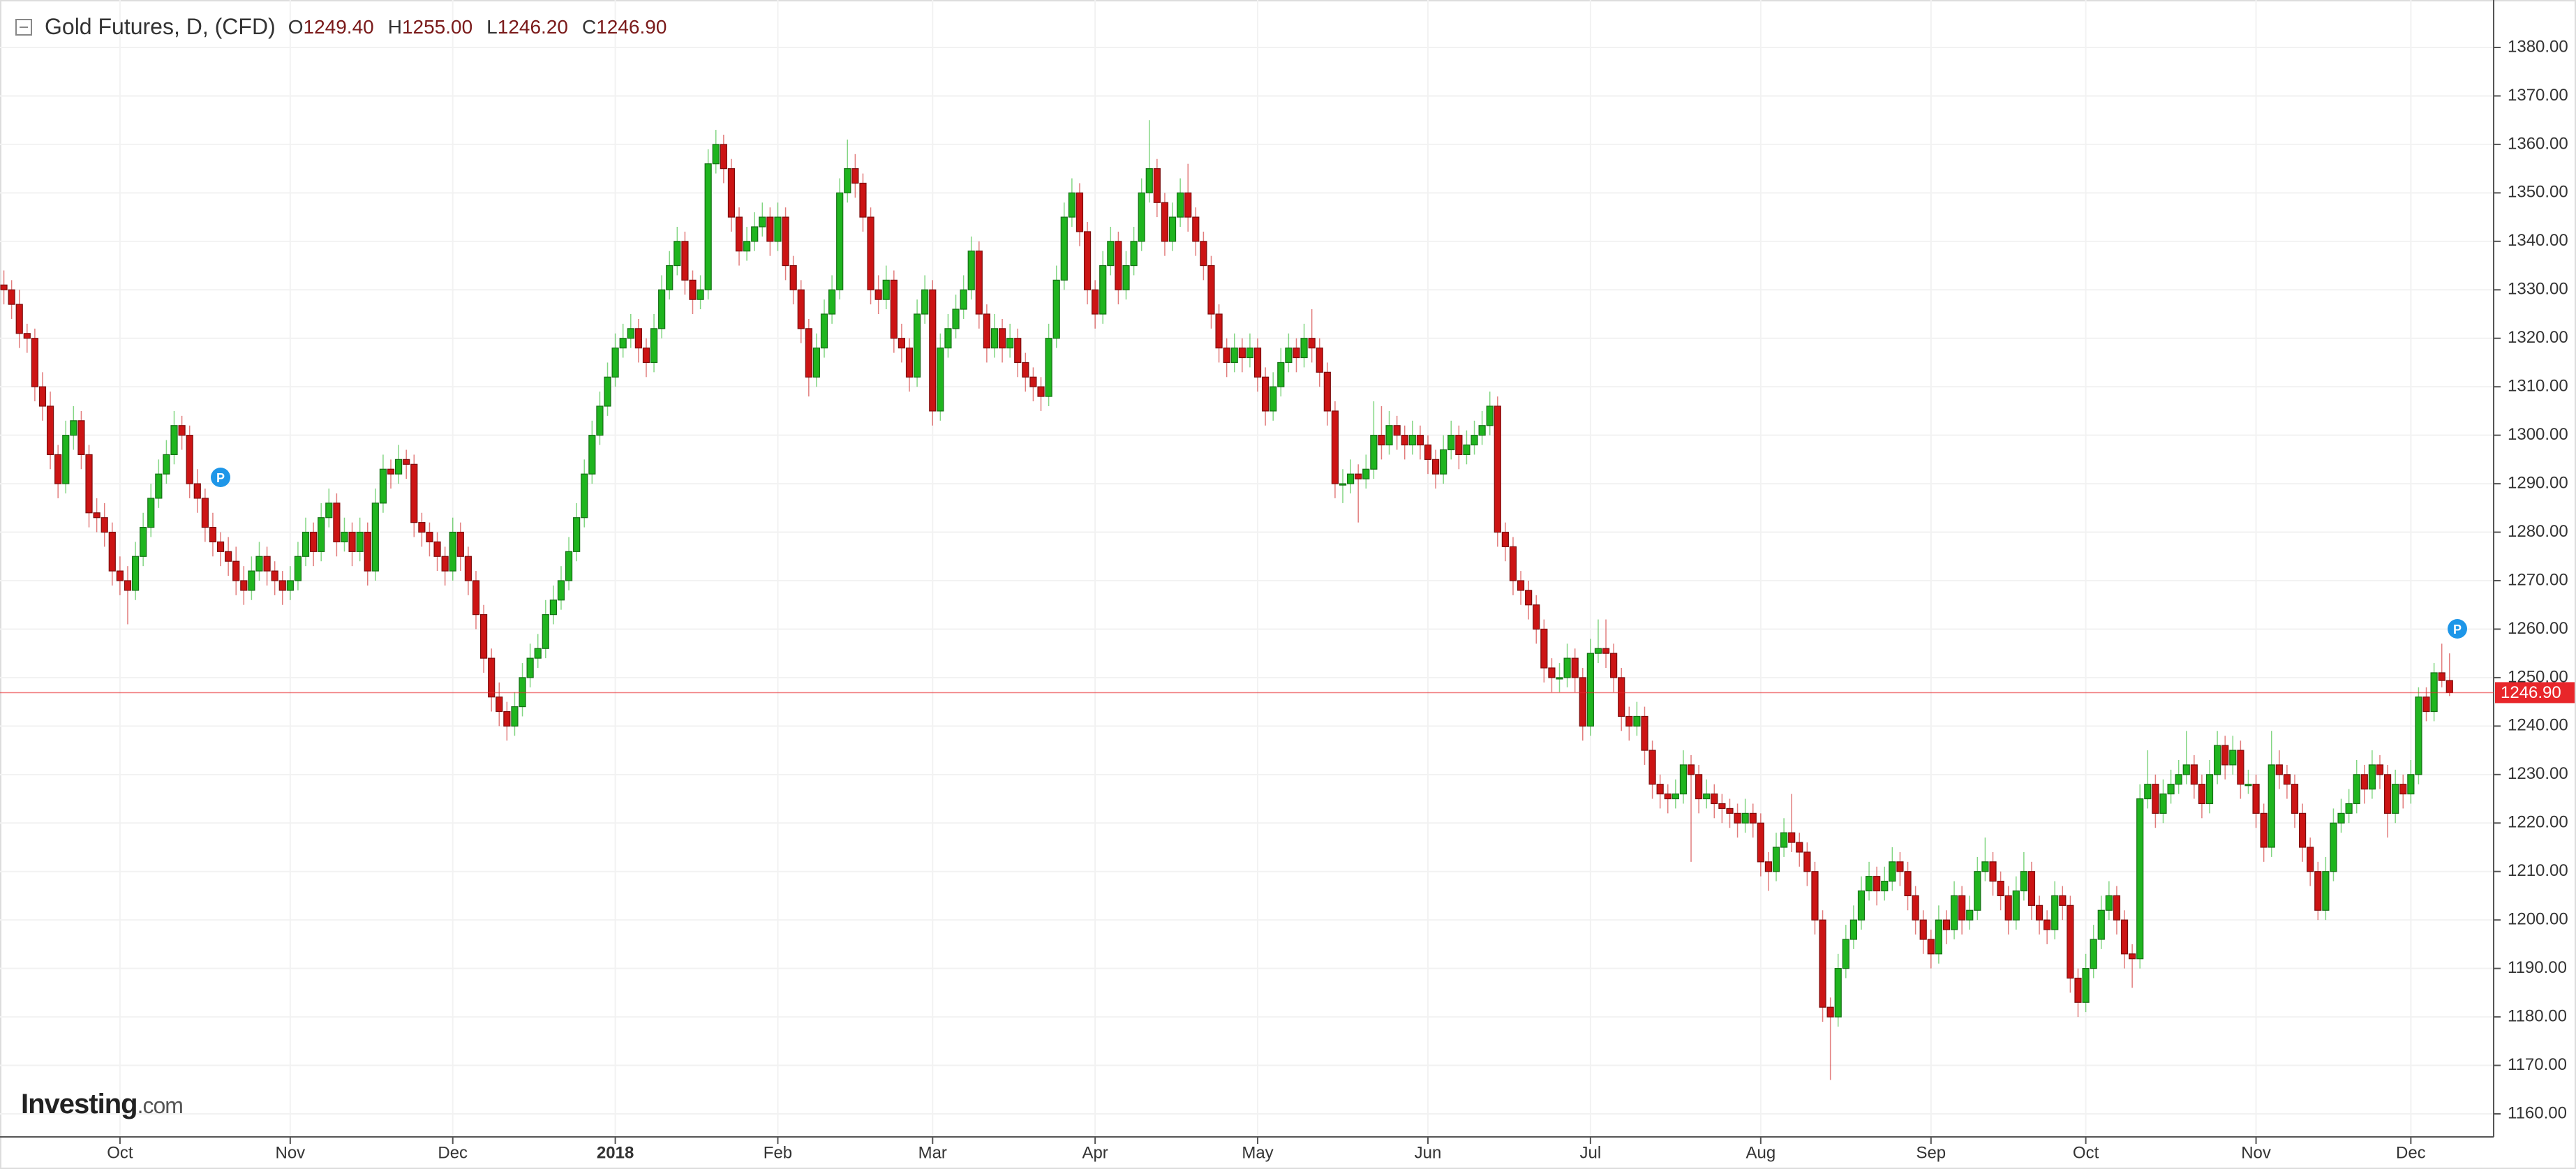 The width and height of the screenshot is (2576, 1169). I want to click on last-price-label: 1246.90, so click(2531, 692).